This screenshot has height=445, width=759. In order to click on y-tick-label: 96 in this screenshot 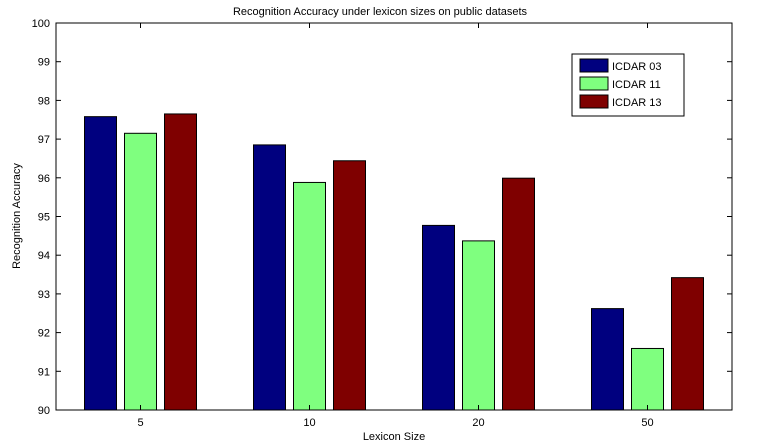, I will do `click(44, 179)`.